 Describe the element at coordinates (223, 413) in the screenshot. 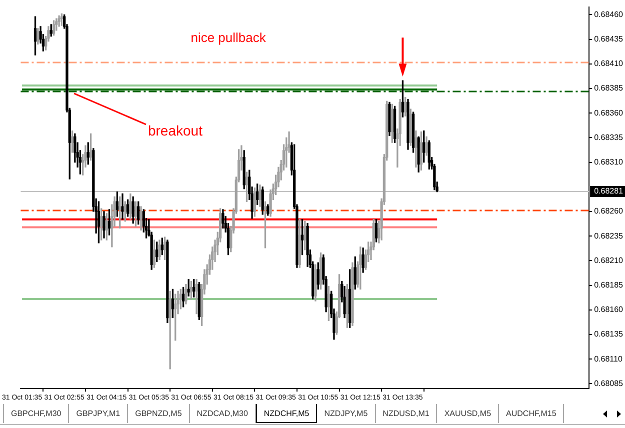

I see `tab: NZDCAD,M30` at that location.